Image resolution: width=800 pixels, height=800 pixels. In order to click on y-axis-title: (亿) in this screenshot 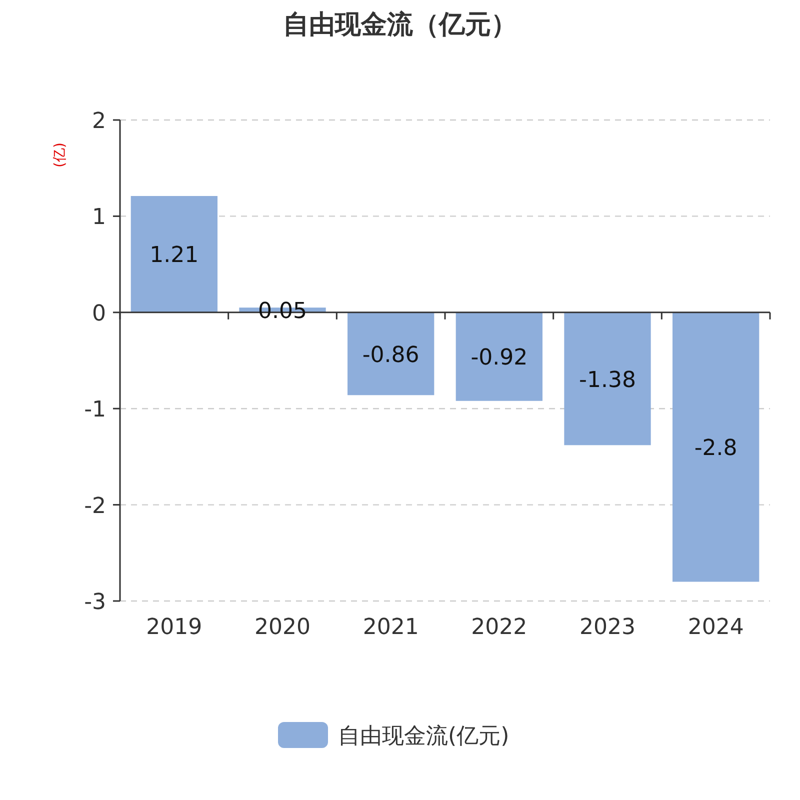, I will do `click(60, 155)`.